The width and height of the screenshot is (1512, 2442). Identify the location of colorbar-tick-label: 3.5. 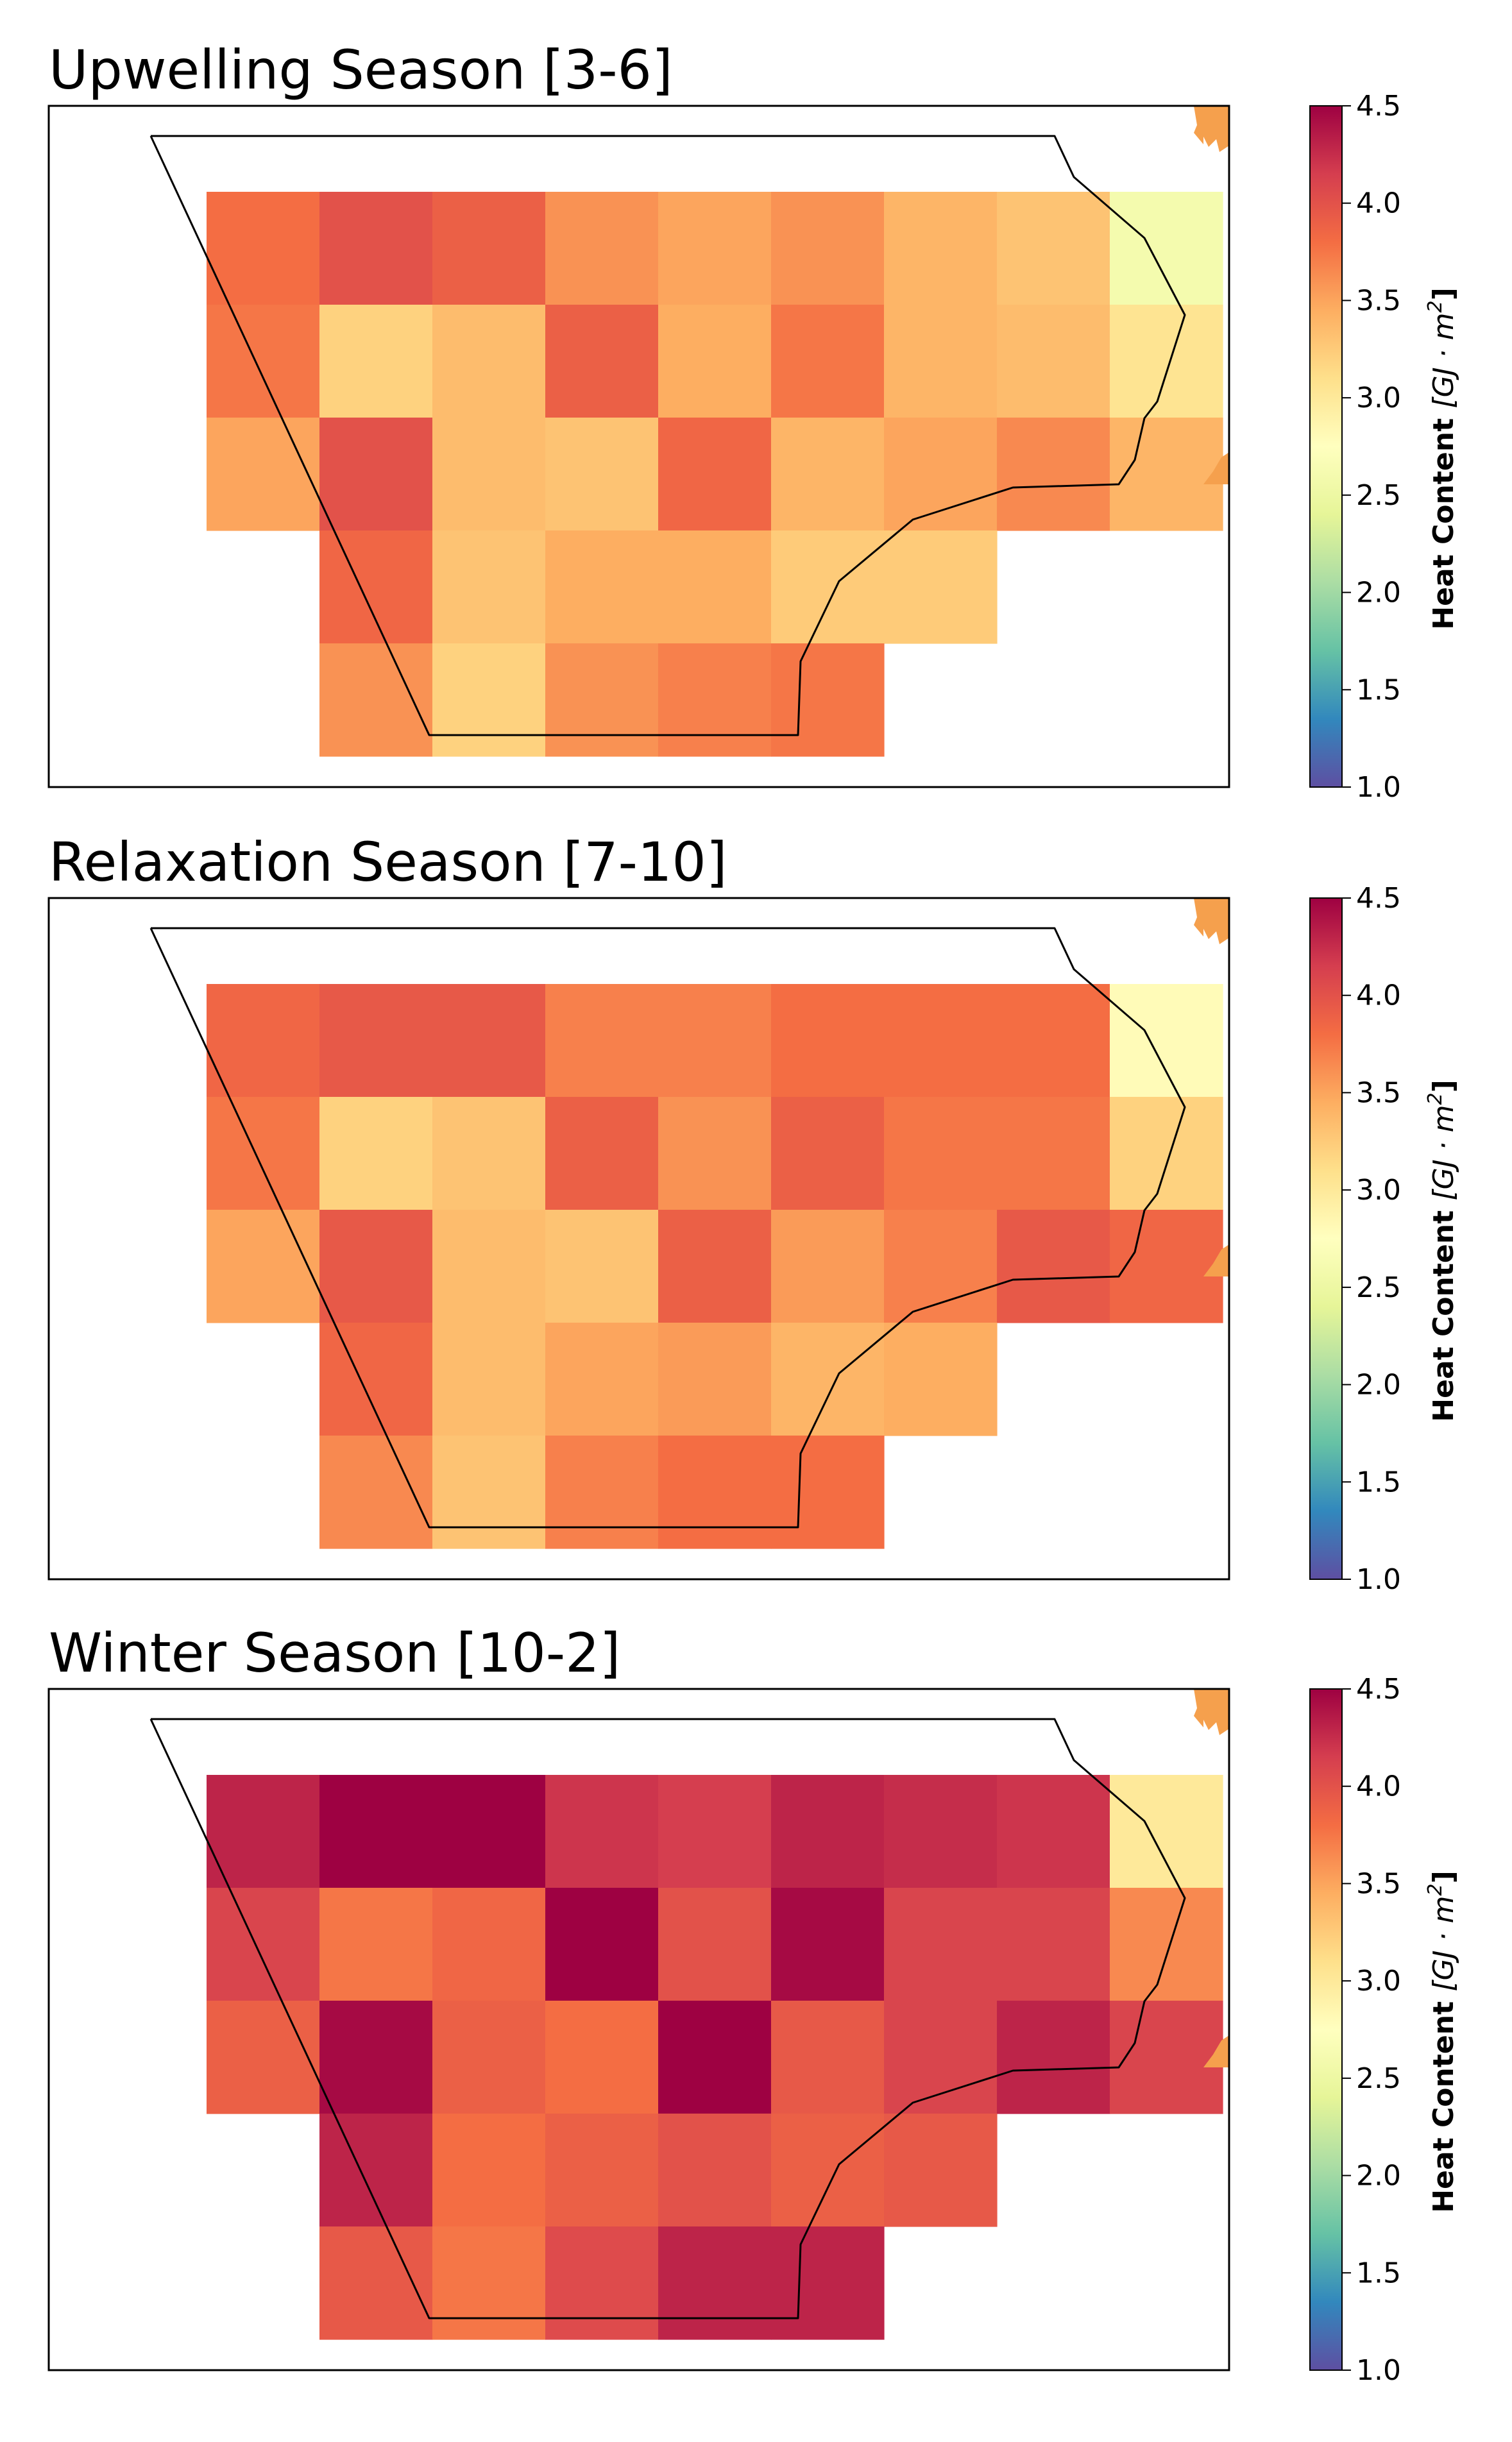
(1378, 1883).